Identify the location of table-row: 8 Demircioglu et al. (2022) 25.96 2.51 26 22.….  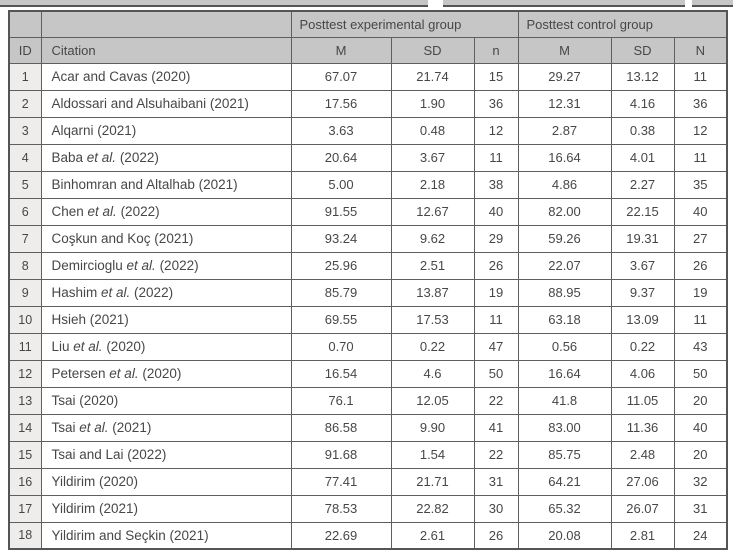
(368, 265).